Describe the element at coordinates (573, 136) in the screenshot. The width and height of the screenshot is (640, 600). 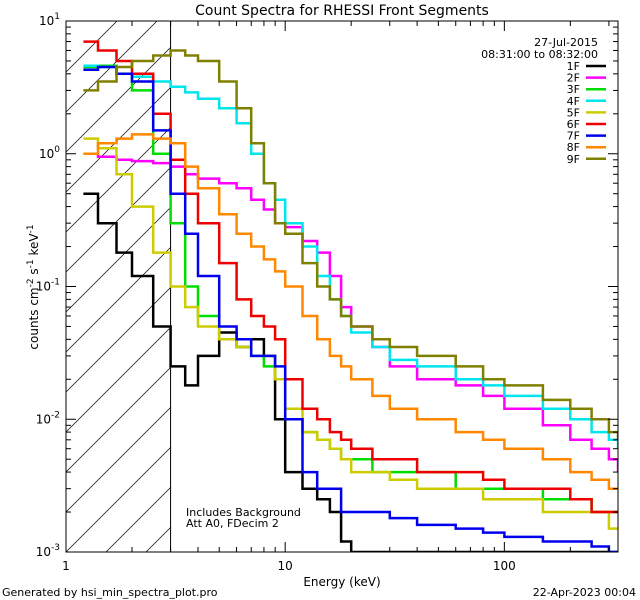
I see `legend-label-7f: 7F` at that location.